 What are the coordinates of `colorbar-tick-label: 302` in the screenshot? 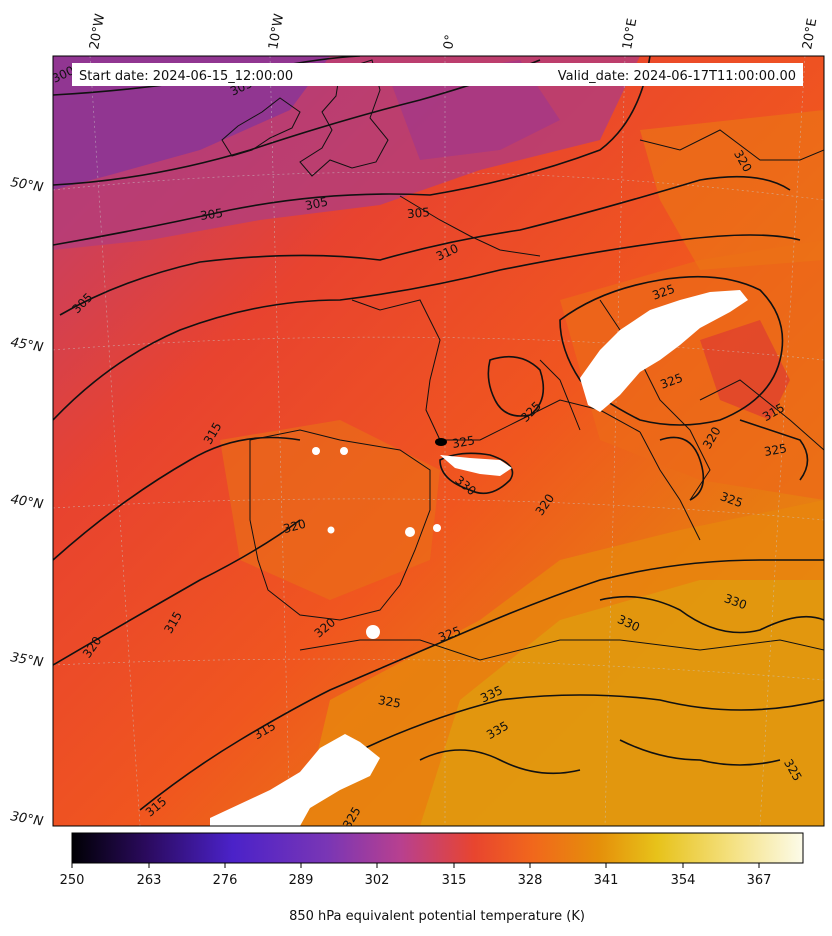 It's located at (377, 880).